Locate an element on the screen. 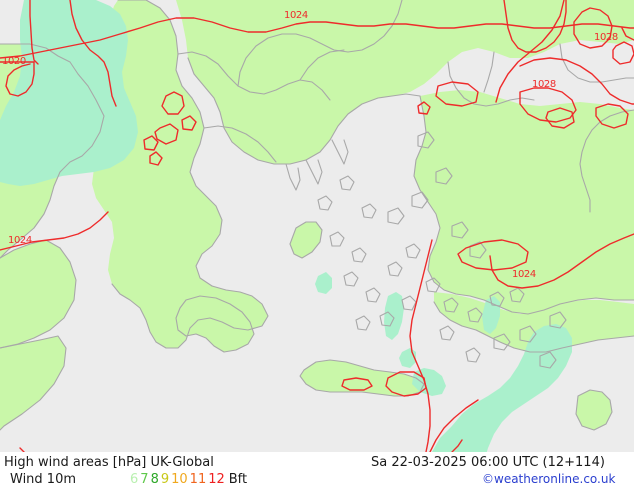 The height and width of the screenshot is (490, 634). isobar-label-1028-ne: 1028 is located at coordinates (606, 37).